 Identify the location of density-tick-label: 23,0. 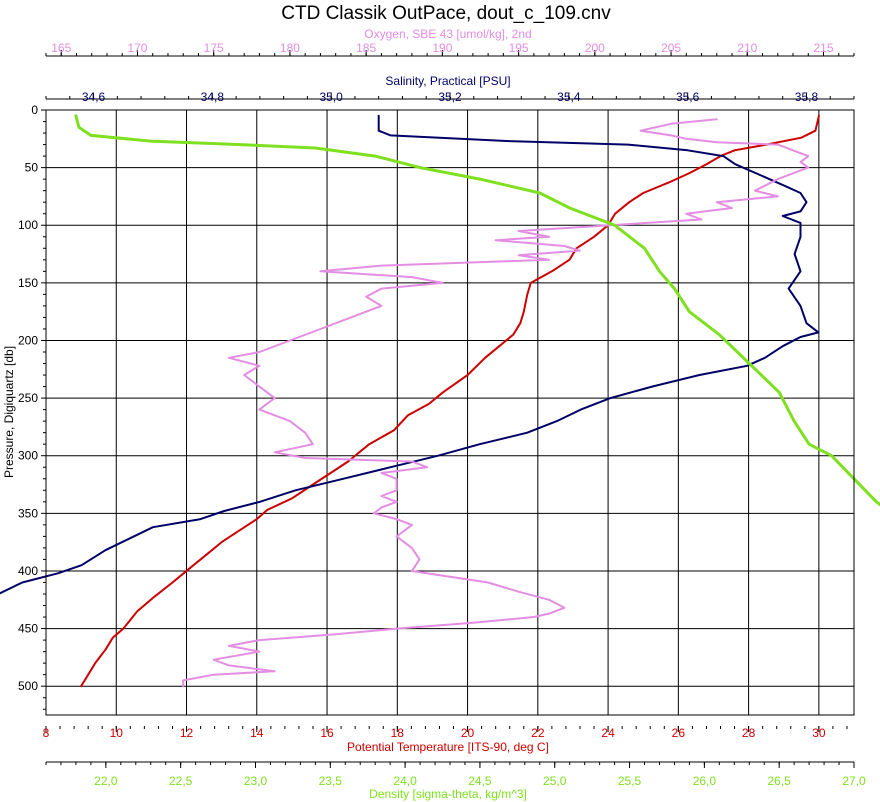
(256, 781).